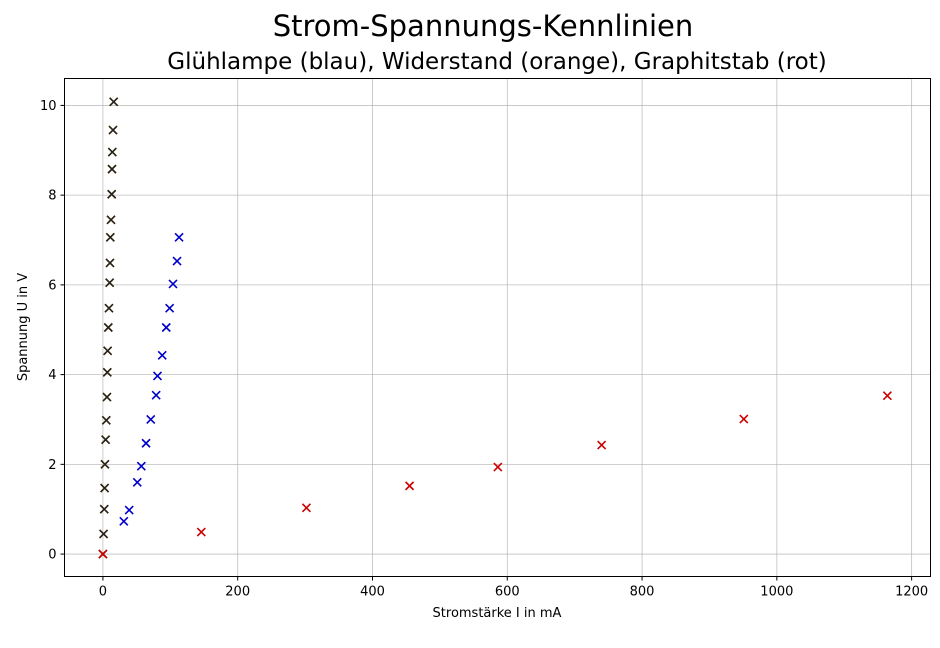 This screenshot has width=940, height=648. What do you see at coordinates (776, 592) in the screenshot?
I see `x-tick-label: 1000` at bounding box center [776, 592].